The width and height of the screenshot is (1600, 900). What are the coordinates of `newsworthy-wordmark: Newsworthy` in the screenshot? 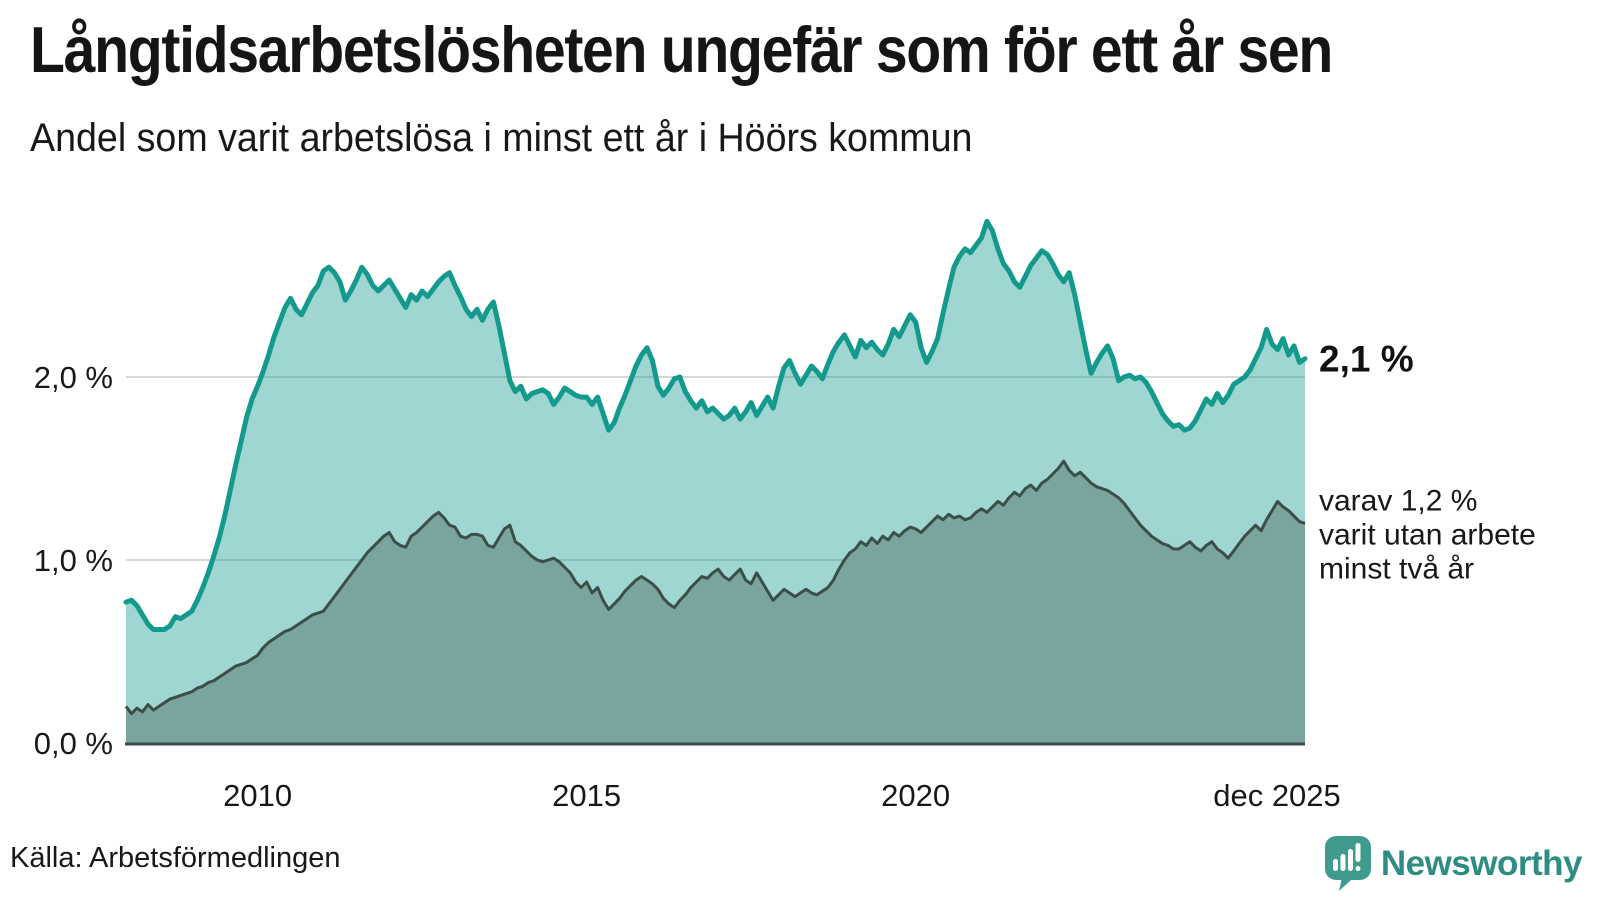 It's located at (1481, 863).